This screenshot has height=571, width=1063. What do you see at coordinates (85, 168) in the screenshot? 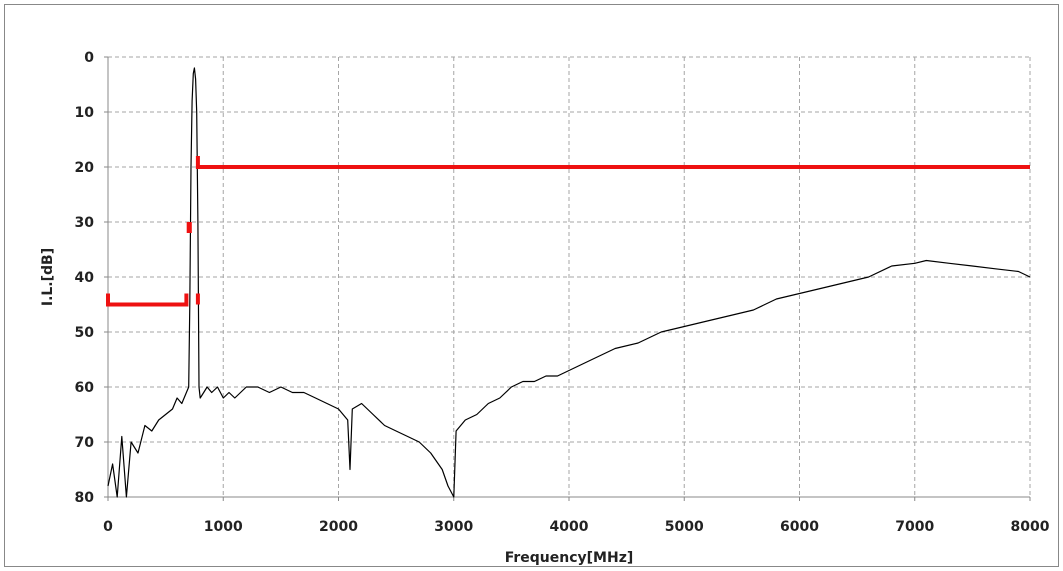
I see `y-tick-label-20: 20` at bounding box center [85, 168].